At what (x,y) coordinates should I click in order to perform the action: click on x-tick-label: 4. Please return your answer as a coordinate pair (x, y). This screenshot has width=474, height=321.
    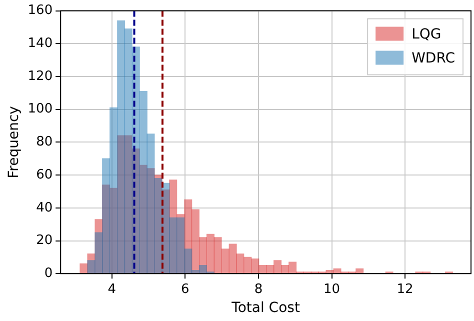
    Looking at the image, I should click on (112, 289).